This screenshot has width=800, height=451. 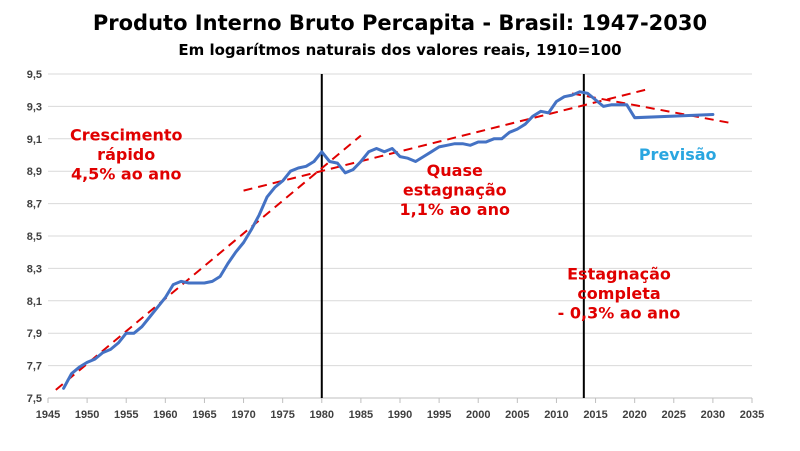 I want to click on y-tick-label: 9,5, so click(x=34, y=75).